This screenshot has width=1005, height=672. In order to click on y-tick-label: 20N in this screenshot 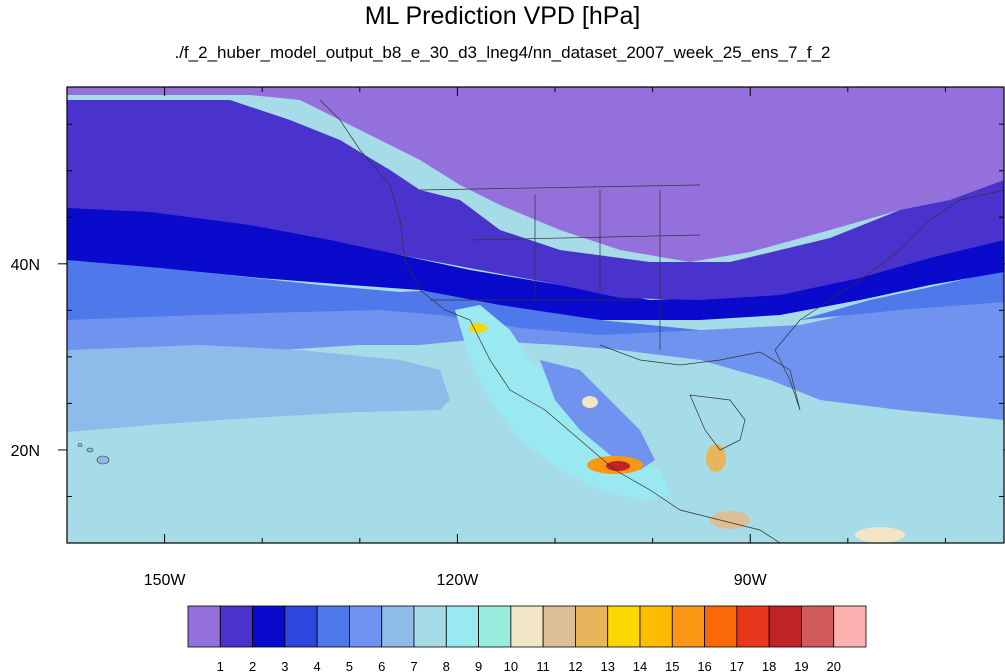, I will do `click(25, 451)`.